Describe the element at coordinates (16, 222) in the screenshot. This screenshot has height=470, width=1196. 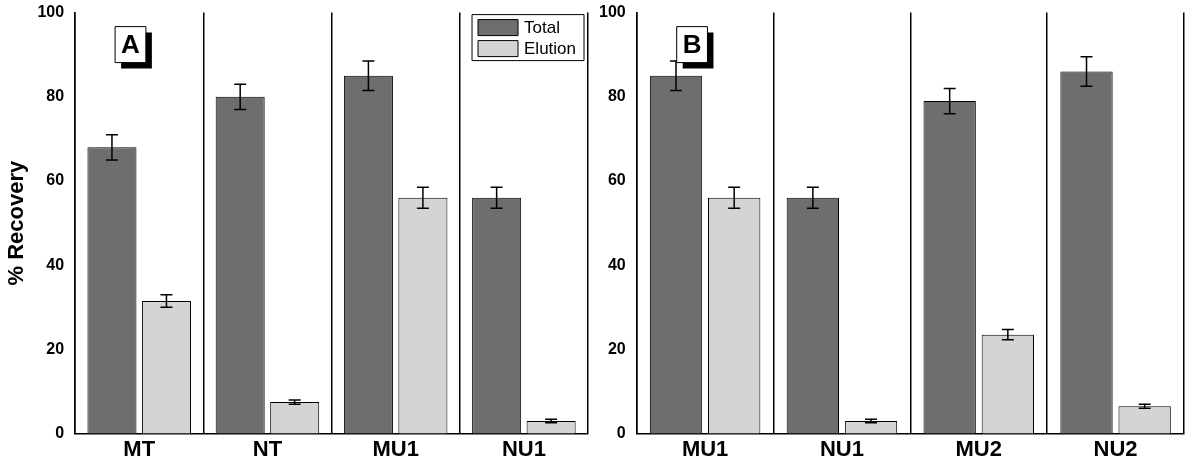
I see `y-axis-title: % Recovery` at that location.